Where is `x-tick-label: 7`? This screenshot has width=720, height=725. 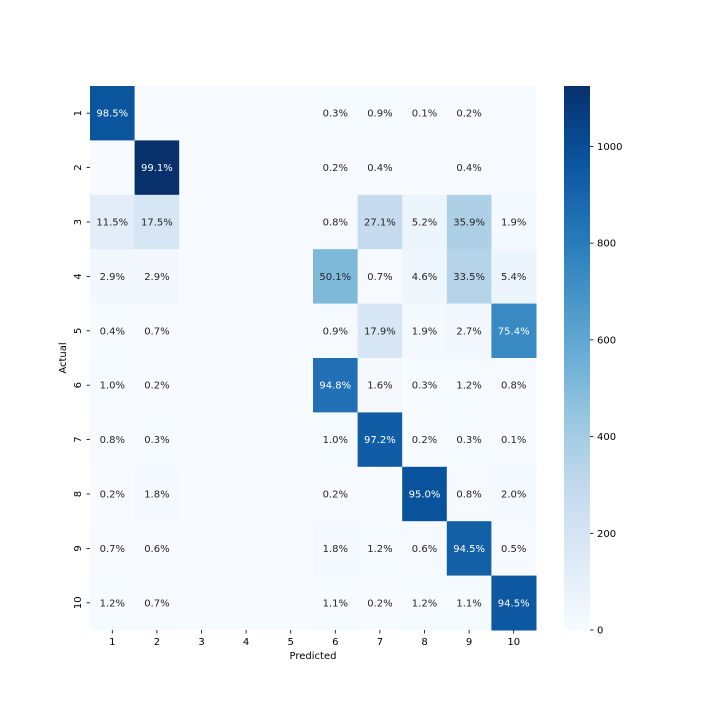 x-tick-label: 7 is located at coordinates (380, 642).